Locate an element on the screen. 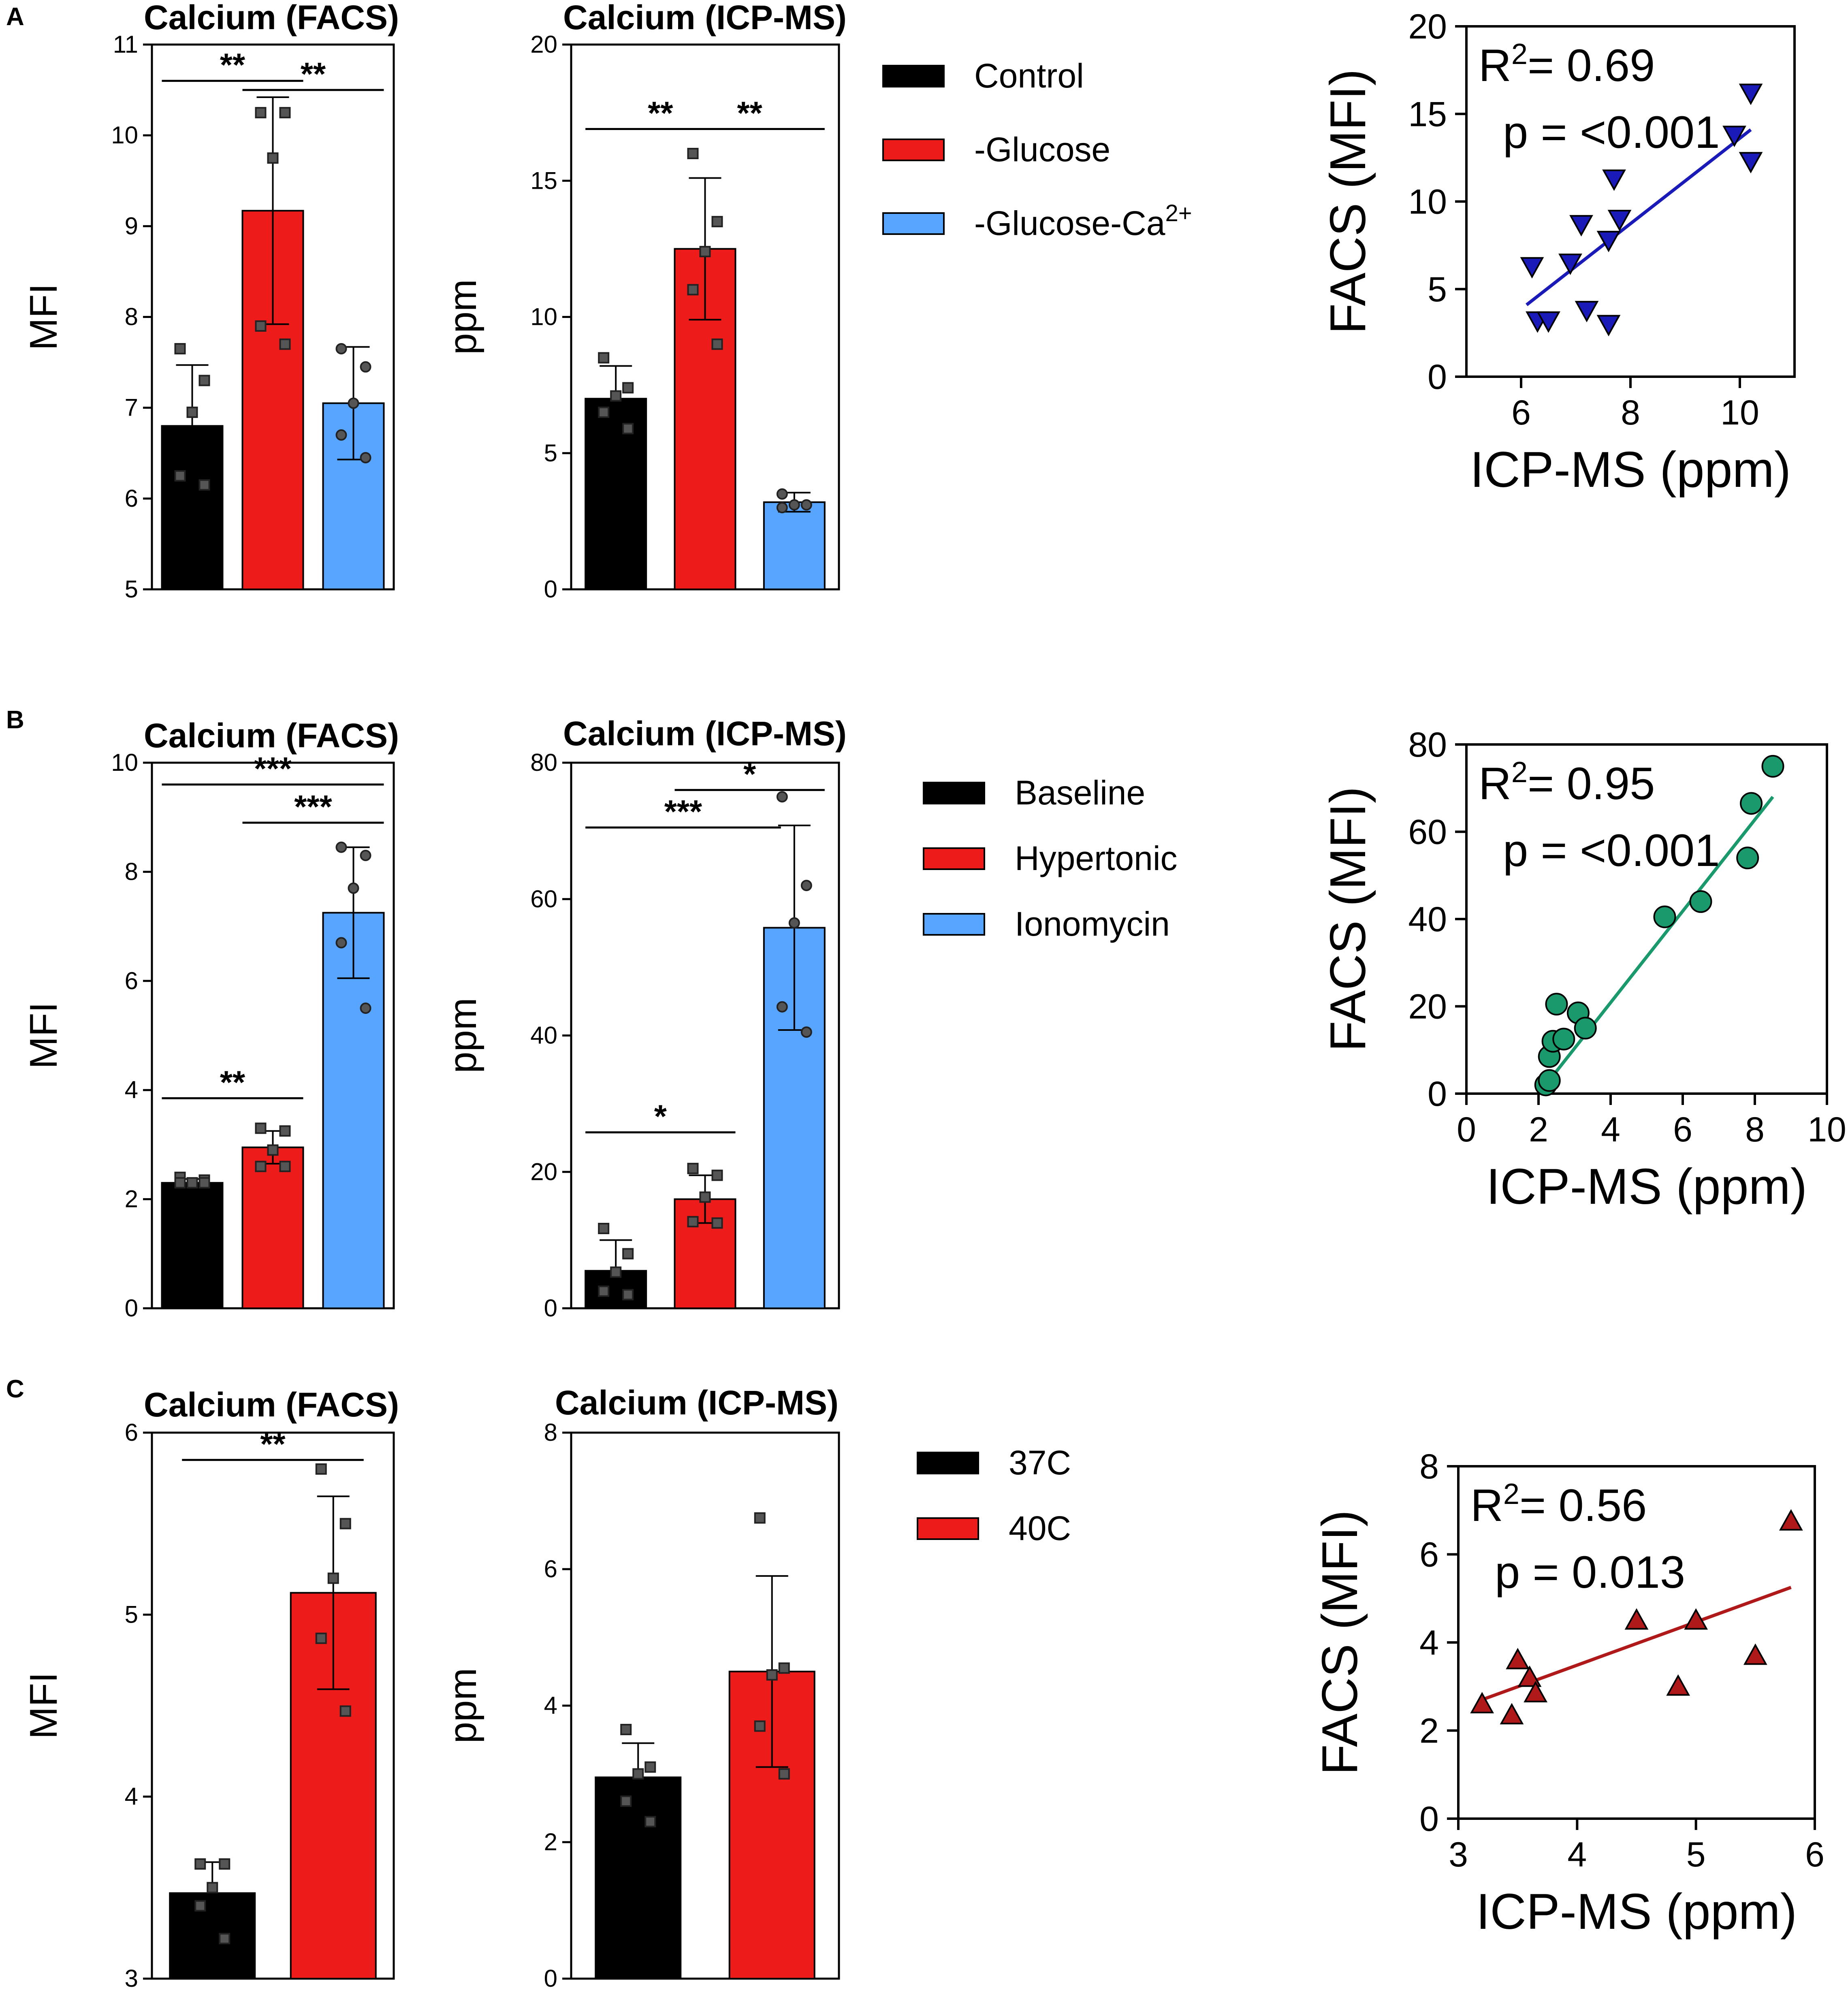 This screenshot has width=1848, height=1992. y-tick-label: 7 is located at coordinates (131, 407).